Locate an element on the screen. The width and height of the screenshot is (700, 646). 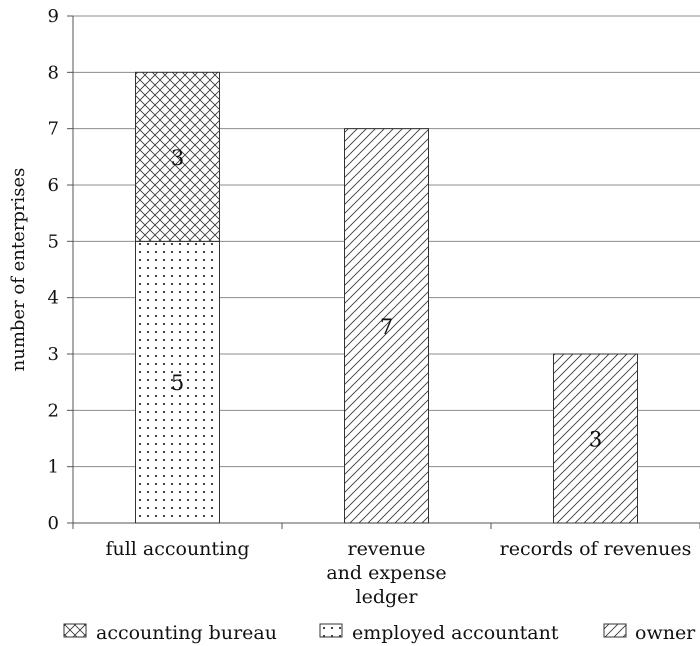
data-label: 7 is located at coordinates (386, 327).